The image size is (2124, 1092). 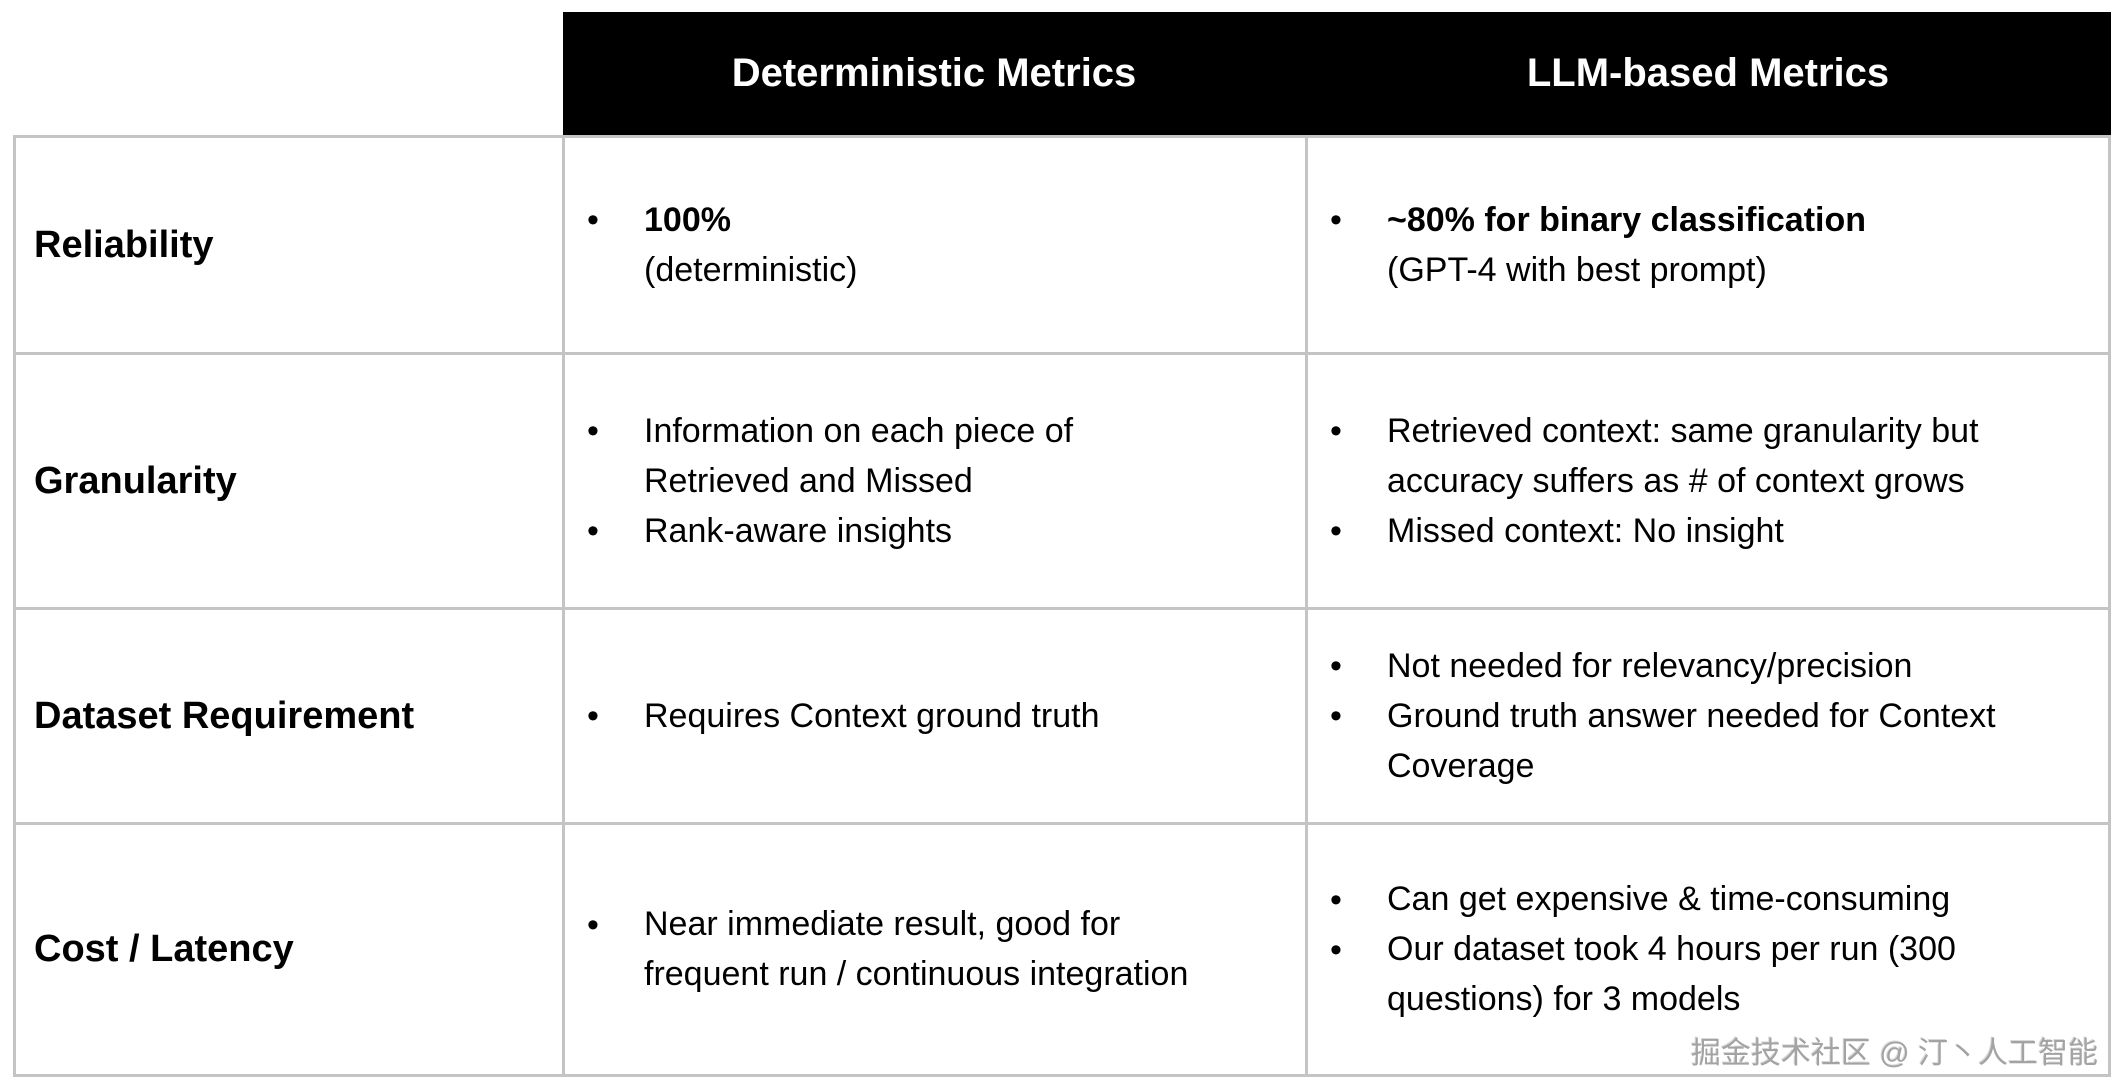 What do you see at coordinates (1708, 73) in the screenshot?
I see `header-llm-based-metrics: LLM-based Metrics` at bounding box center [1708, 73].